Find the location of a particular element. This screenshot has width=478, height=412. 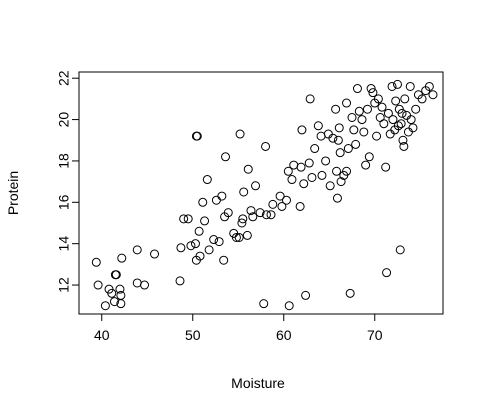

x-tick-label: 60 is located at coordinates (284, 335).